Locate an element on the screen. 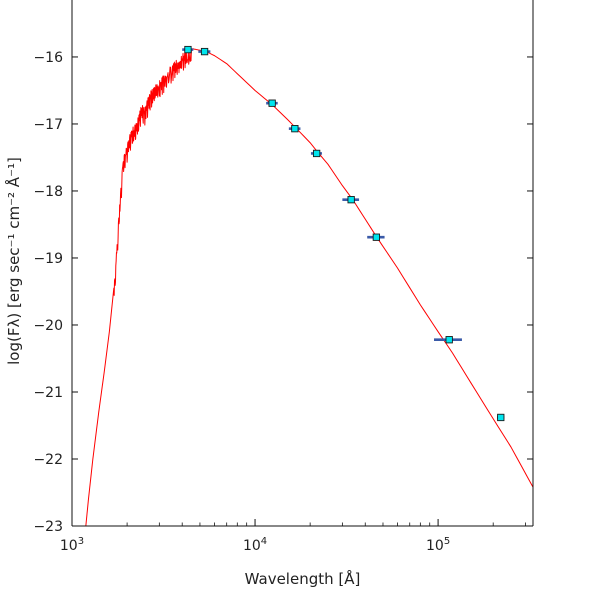 The image size is (592, 593). y-tick-label: −17 is located at coordinates (48, 125).